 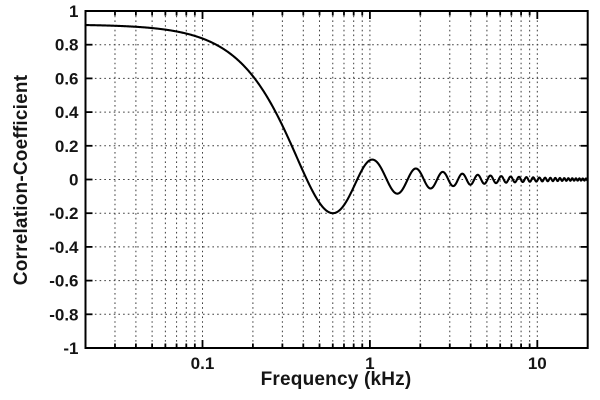 What do you see at coordinates (203, 363) in the screenshot?
I see `x-tick-label: 0.1` at bounding box center [203, 363].